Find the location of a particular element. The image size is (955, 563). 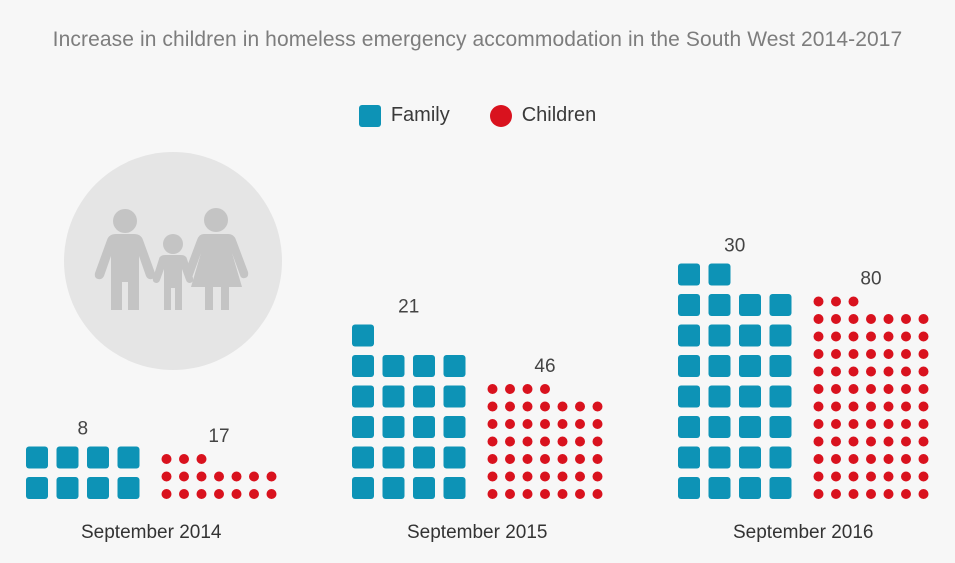

legend-label-family: Family is located at coordinates (420, 115).